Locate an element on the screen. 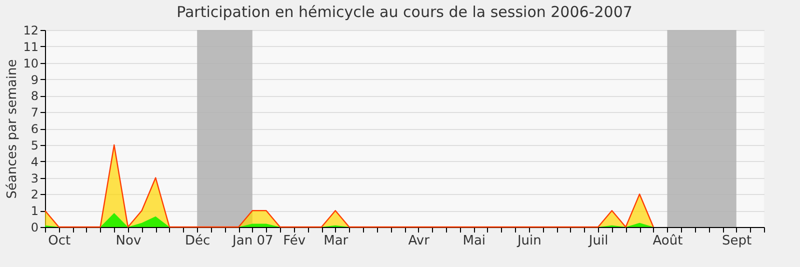 Image resolution: width=800 pixels, height=267 pixels. y-tick-label: 4 is located at coordinates (34, 161).